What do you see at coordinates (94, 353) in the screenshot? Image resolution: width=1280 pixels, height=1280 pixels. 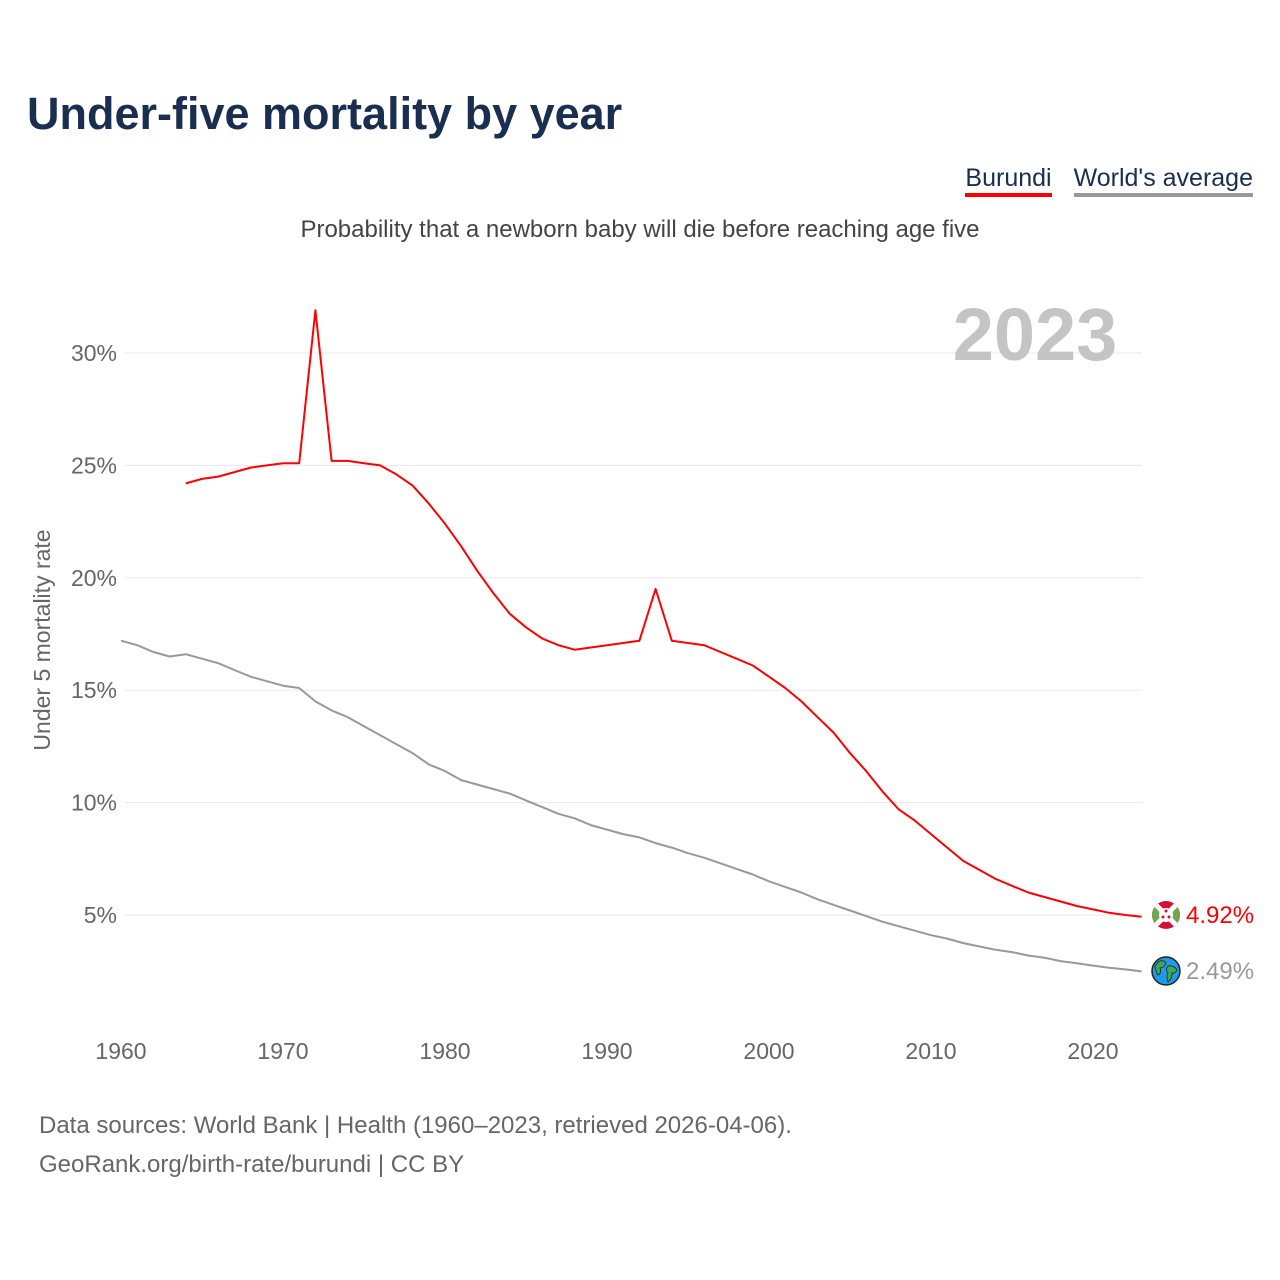 I see `y-tick-label: 30%` at bounding box center [94, 353].